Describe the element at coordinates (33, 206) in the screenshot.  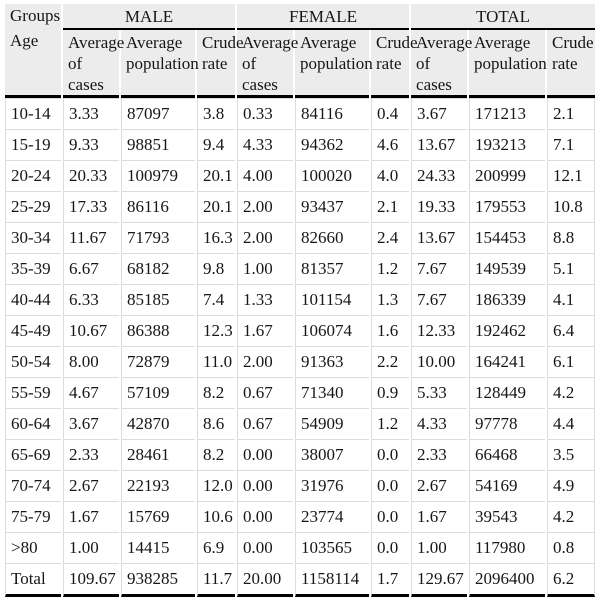
I see `age-label: 25-29` at that location.